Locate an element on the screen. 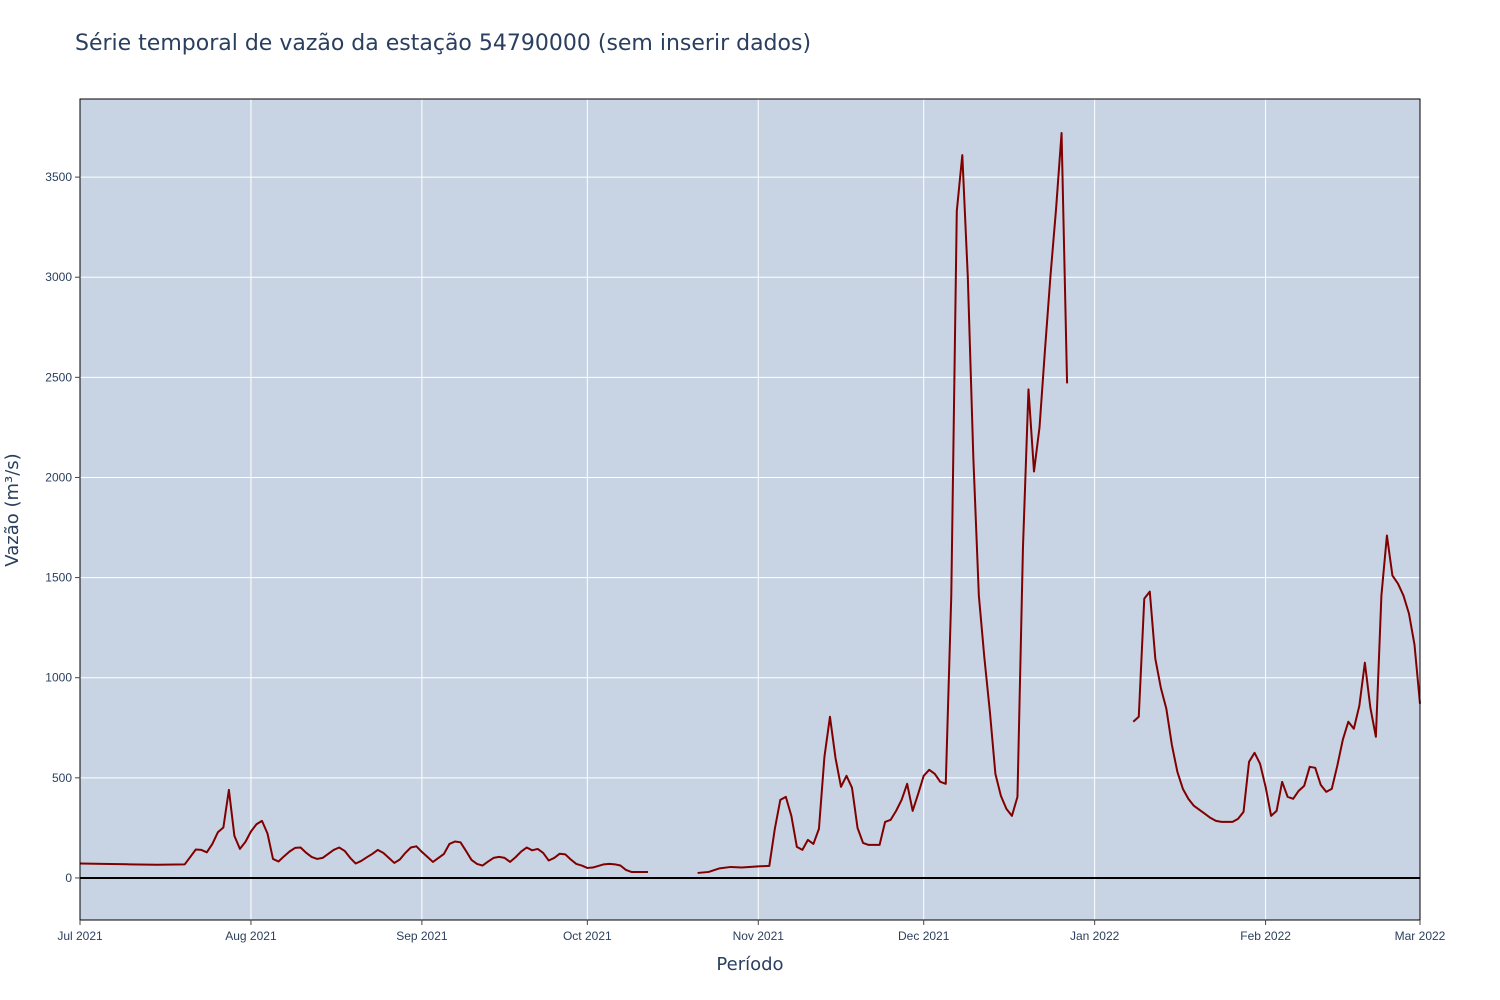 The height and width of the screenshot is (1000, 1500). y-tick-label: 500 is located at coordinates (62, 778).